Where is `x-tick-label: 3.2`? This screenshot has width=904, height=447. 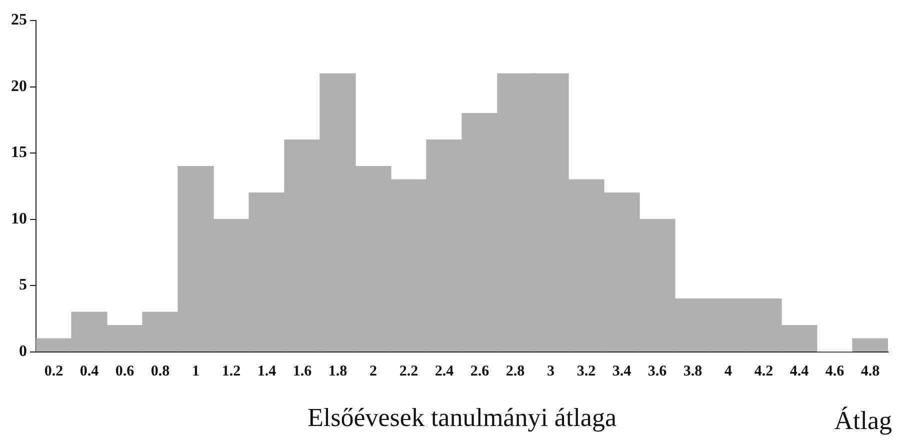
x-tick-label: 3.2 is located at coordinates (586, 372).